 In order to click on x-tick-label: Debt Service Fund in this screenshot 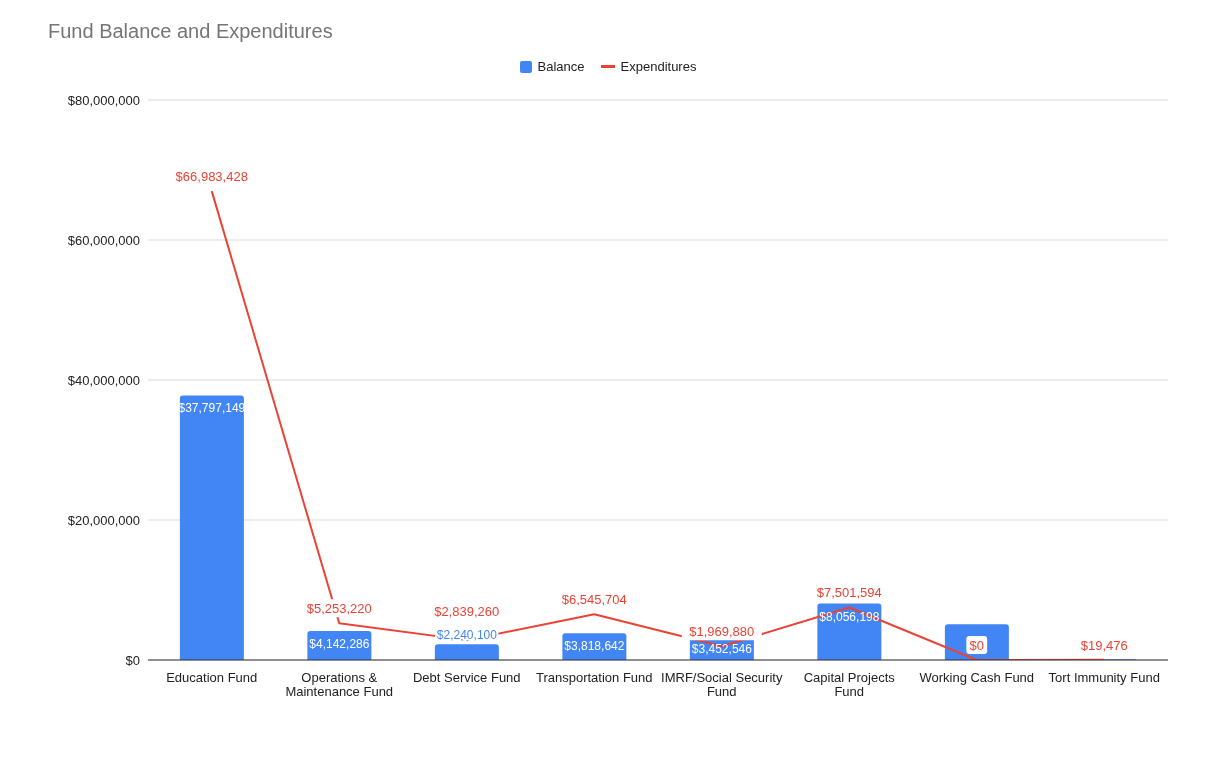, I will do `click(466, 677)`.